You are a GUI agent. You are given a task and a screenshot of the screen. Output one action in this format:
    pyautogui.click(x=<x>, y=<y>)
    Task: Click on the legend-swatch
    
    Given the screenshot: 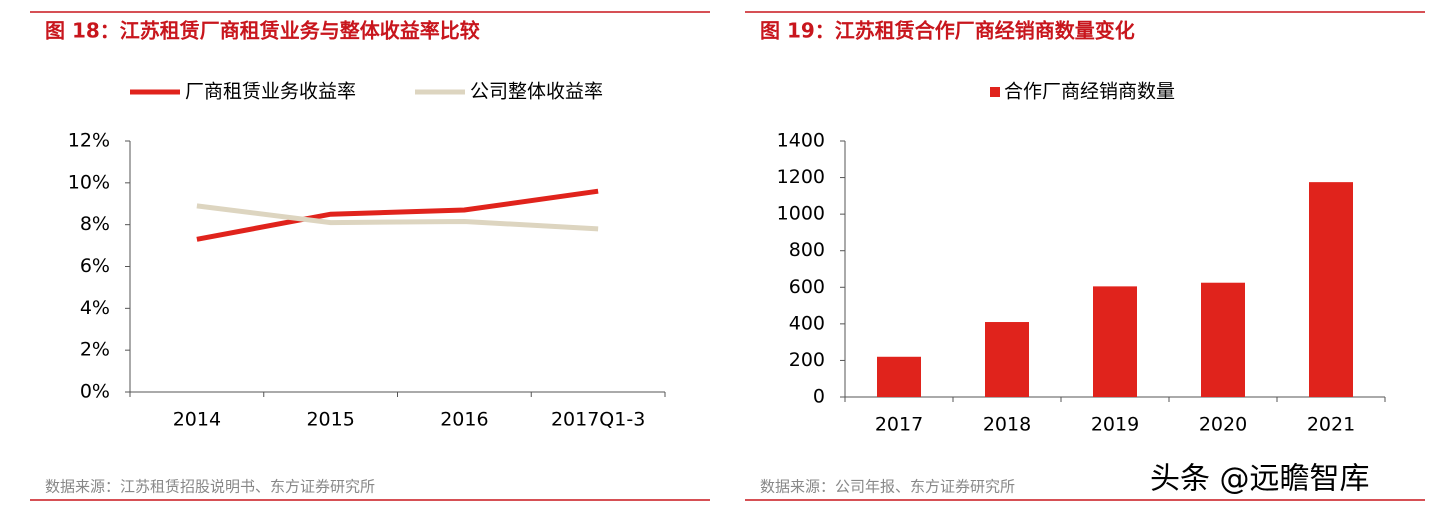 What is the action you would take?
    pyautogui.click(x=995, y=92)
    